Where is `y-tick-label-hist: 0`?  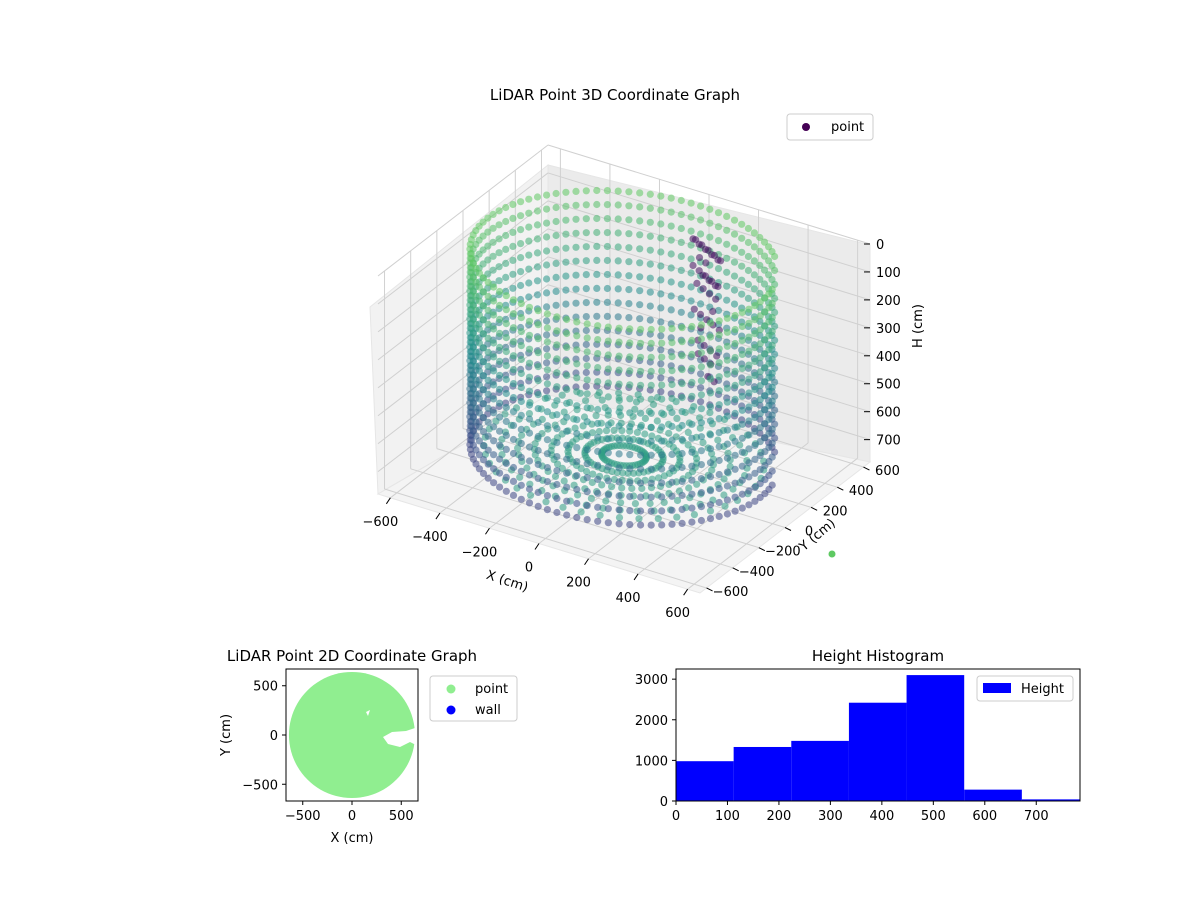
y-tick-label-hist: 0 is located at coordinates (664, 802).